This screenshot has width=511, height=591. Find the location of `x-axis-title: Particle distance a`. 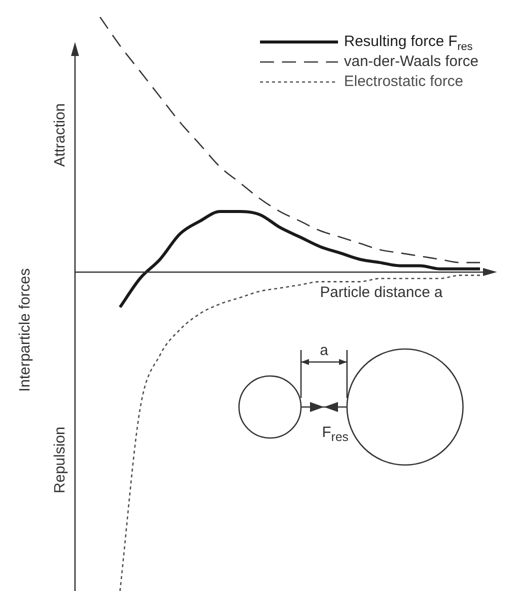

x-axis-title: Particle distance a is located at coordinates (381, 292).